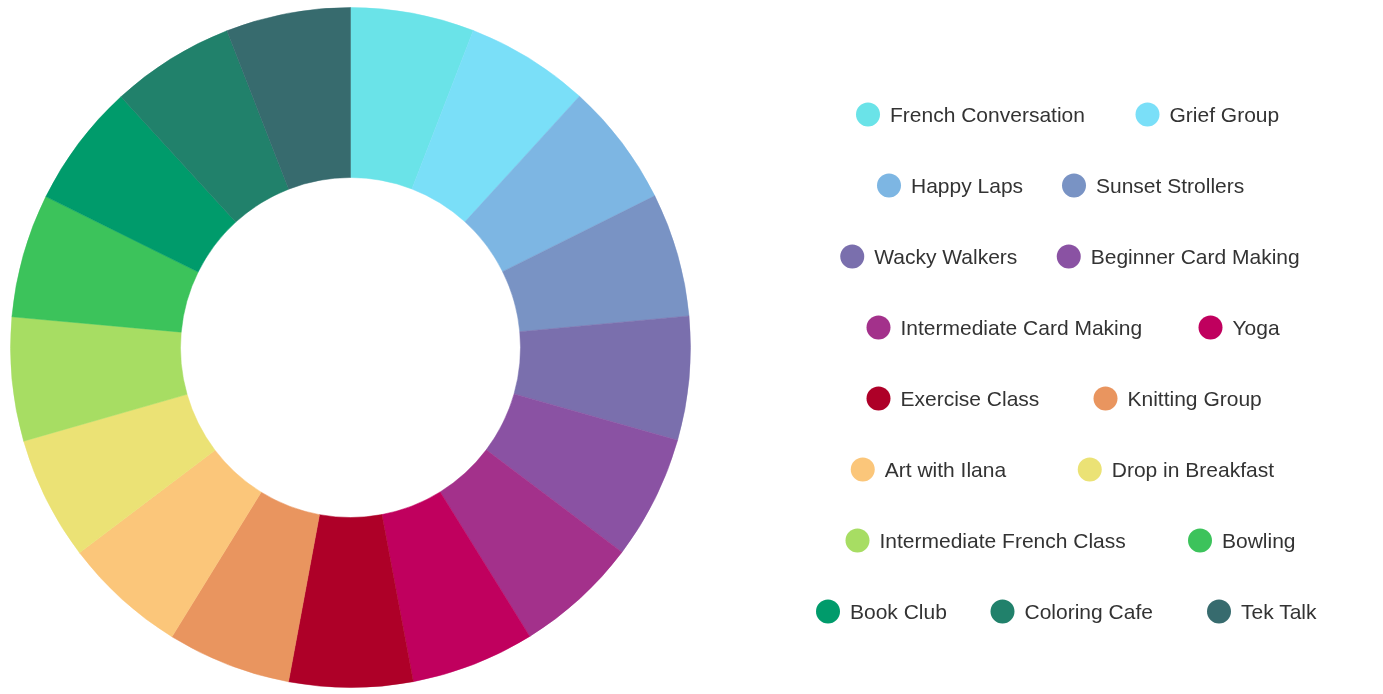 The image size is (1383, 694). I want to click on legend-label: Exercise Class, so click(970, 398).